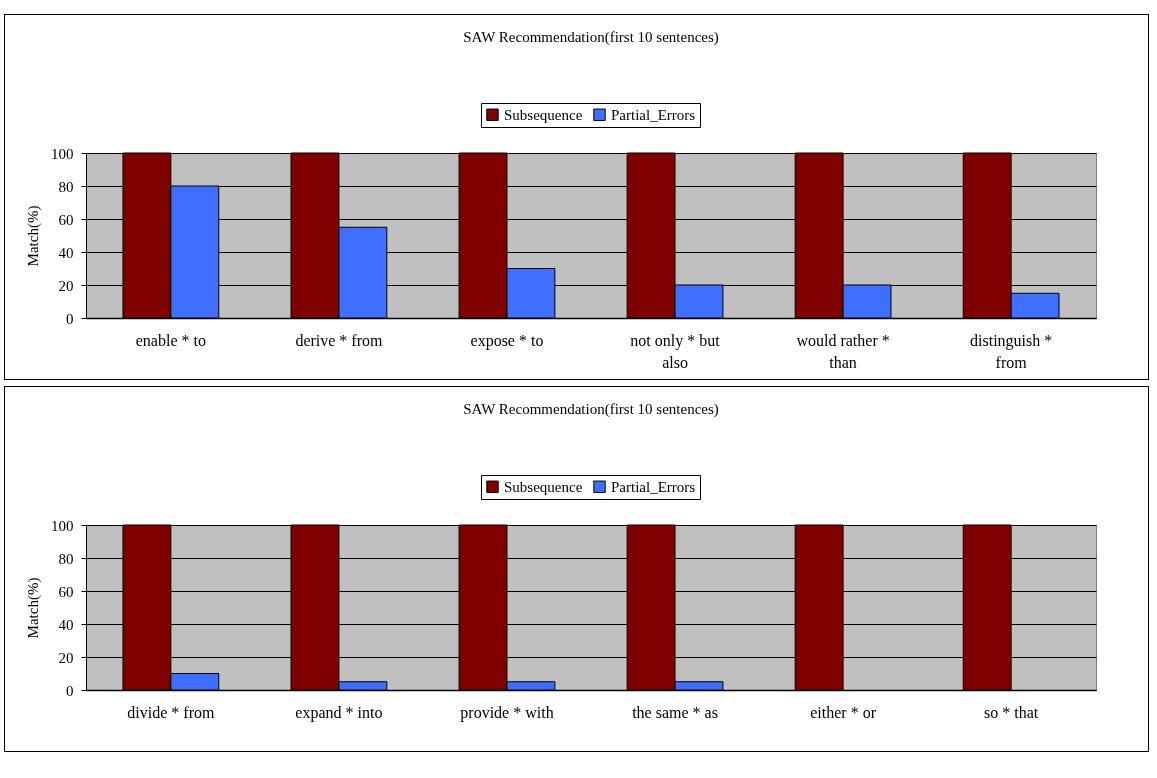 Image resolution: width=1157 pixels, height=778 pixels. I want to click on x-tick-label: expand * into, so click(339, 712).